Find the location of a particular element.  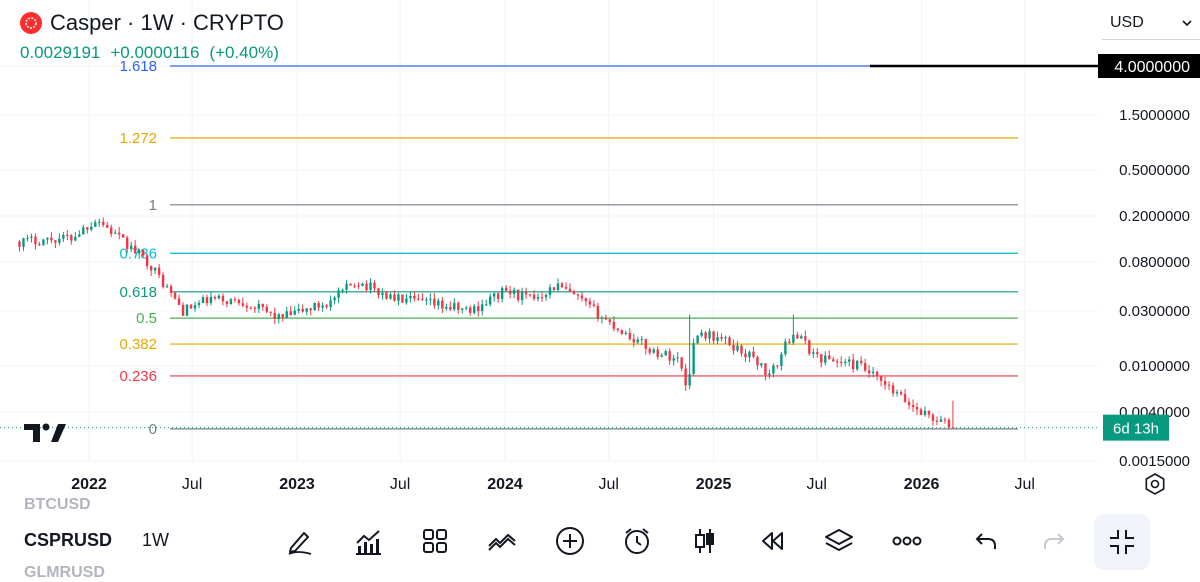

fib-level-label: 0.236 is located at coordinates (138, 376).